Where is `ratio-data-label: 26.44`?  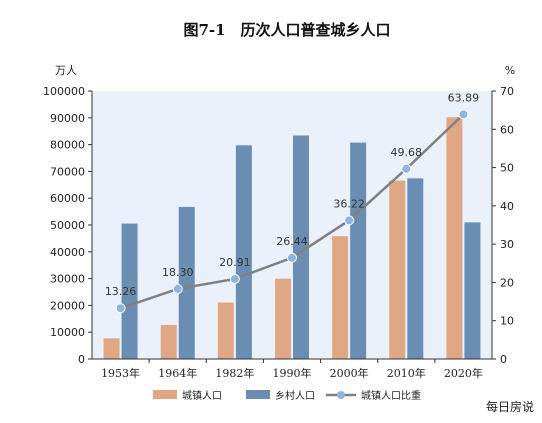 ratio-data-label: 26.44 is located at coordinates (292, 241).